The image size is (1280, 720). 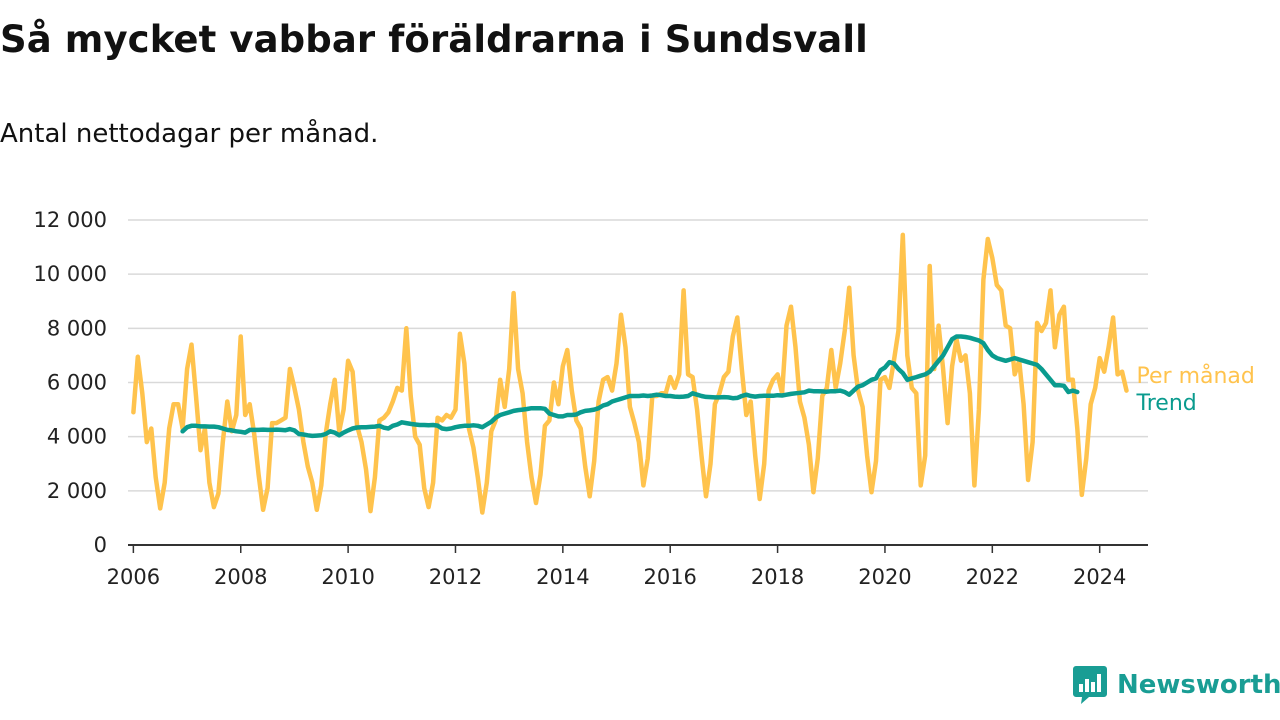 What do you see at coordinates (77, 437) in the screenshot?
I see `y-tick-label: 4 000` at bounding box center [77, 437].